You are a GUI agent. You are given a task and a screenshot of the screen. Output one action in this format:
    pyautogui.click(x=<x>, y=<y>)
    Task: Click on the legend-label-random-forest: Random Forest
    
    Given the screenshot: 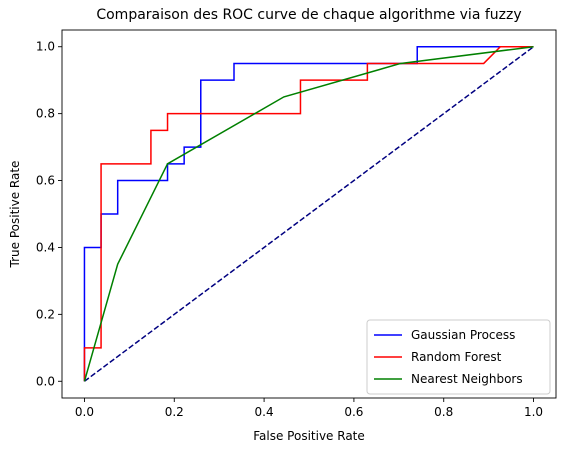 What is the action you would take?
    pyautogui.click(x=456, y=357)
    